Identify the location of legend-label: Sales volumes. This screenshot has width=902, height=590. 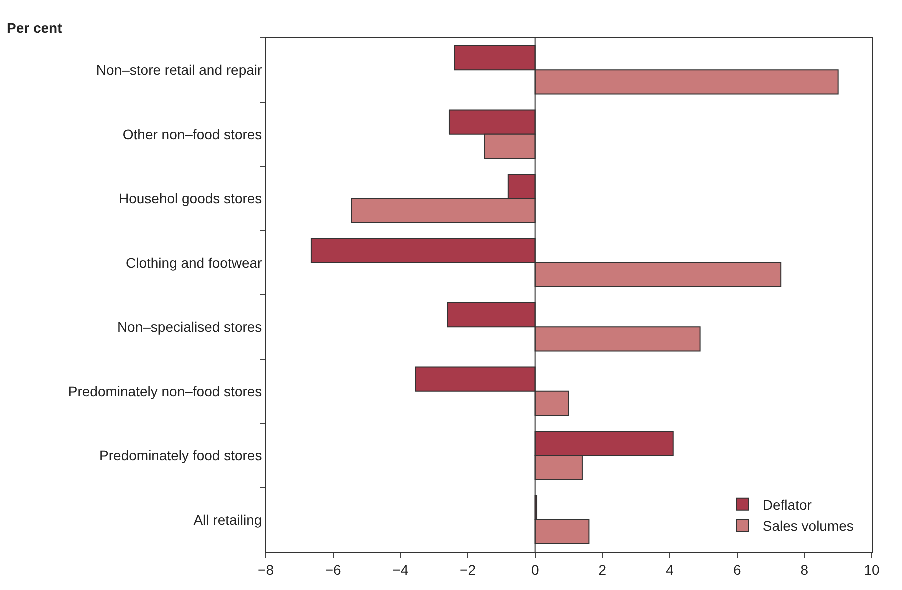
(808, 526).